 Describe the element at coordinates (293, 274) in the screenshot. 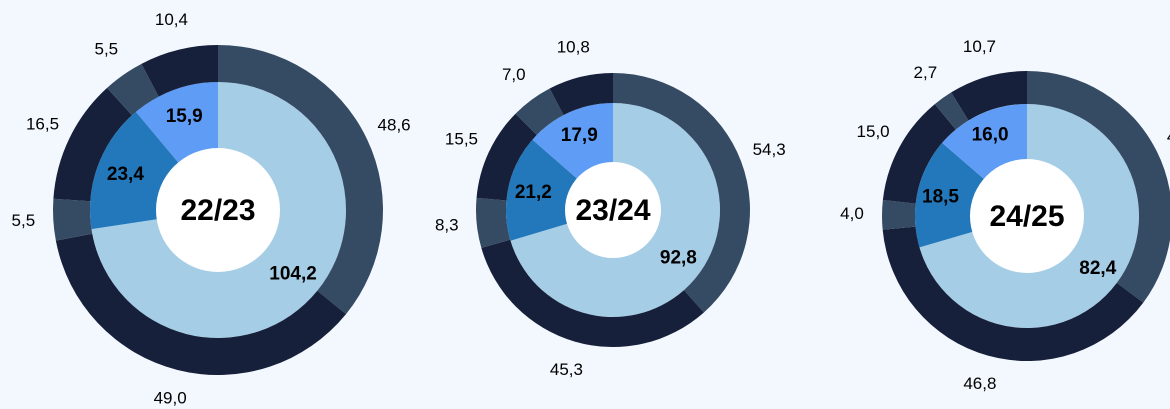

I see `inner-value-label: 104,2` at that location.